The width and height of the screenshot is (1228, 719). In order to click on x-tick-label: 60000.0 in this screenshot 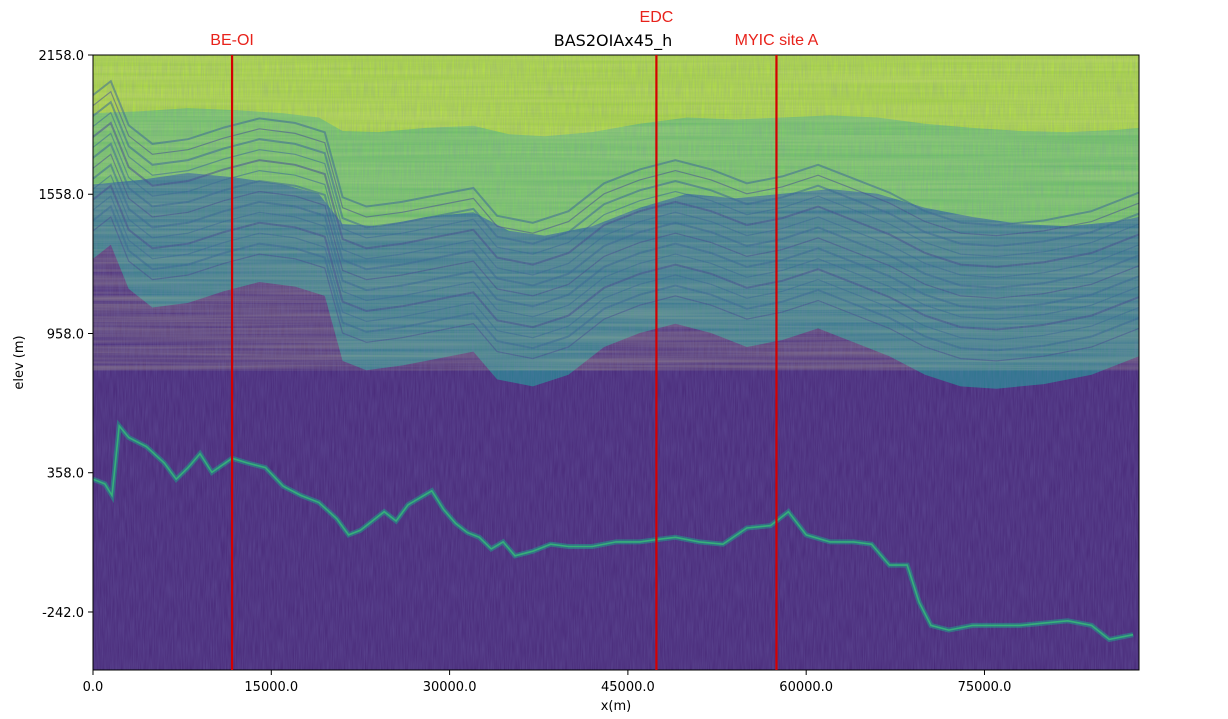, I will do `click(806, 687)`.